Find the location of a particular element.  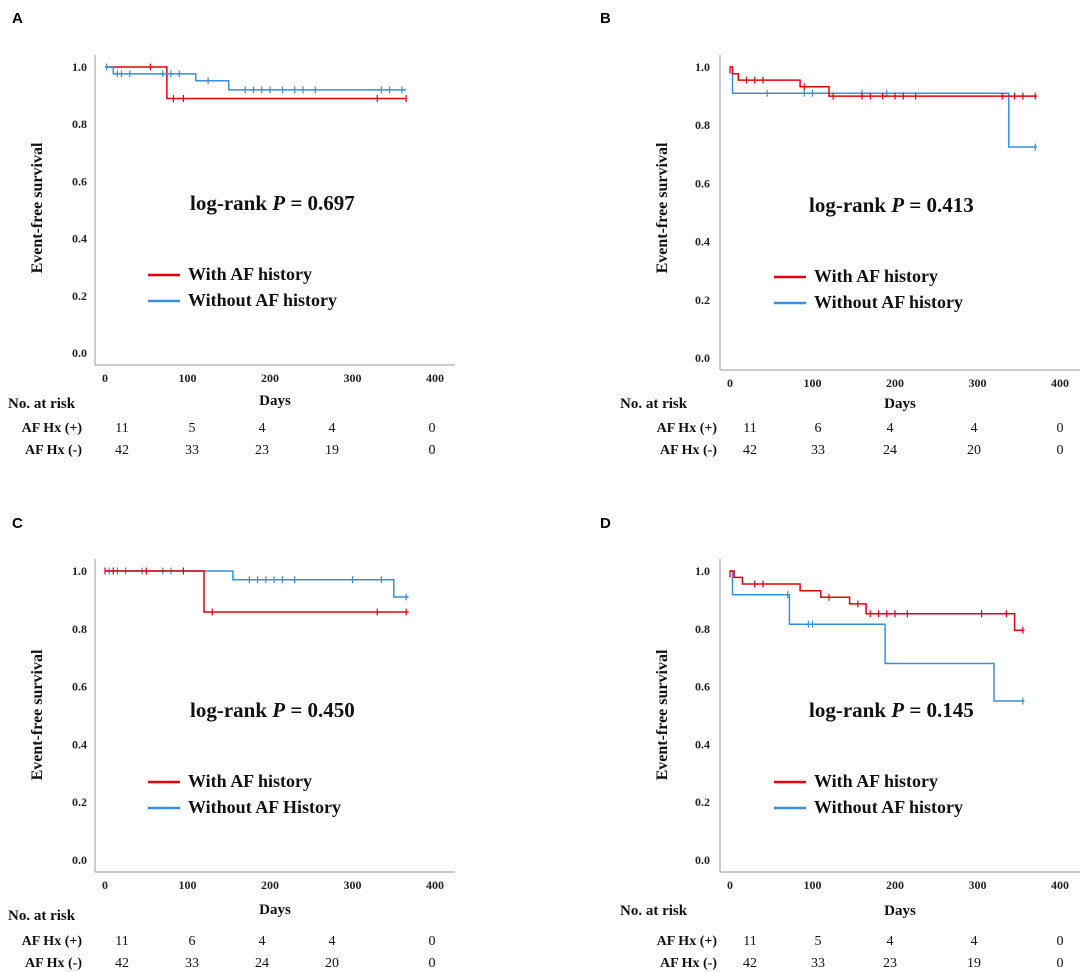

legend-label: Without AF History is located at coordinates (264, 807).